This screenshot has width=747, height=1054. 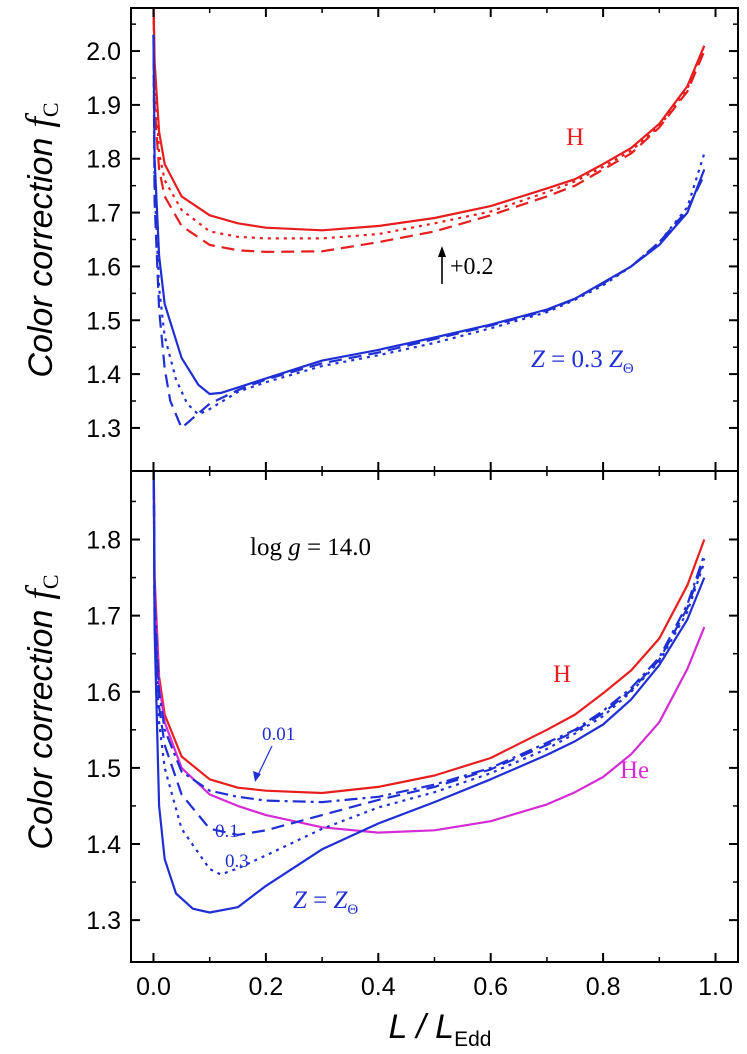 What do you see at coordinates (440, 1029) in the screenshot?
I see `x-axis-title: L / LEdd` at bounding box center [440, 1029].